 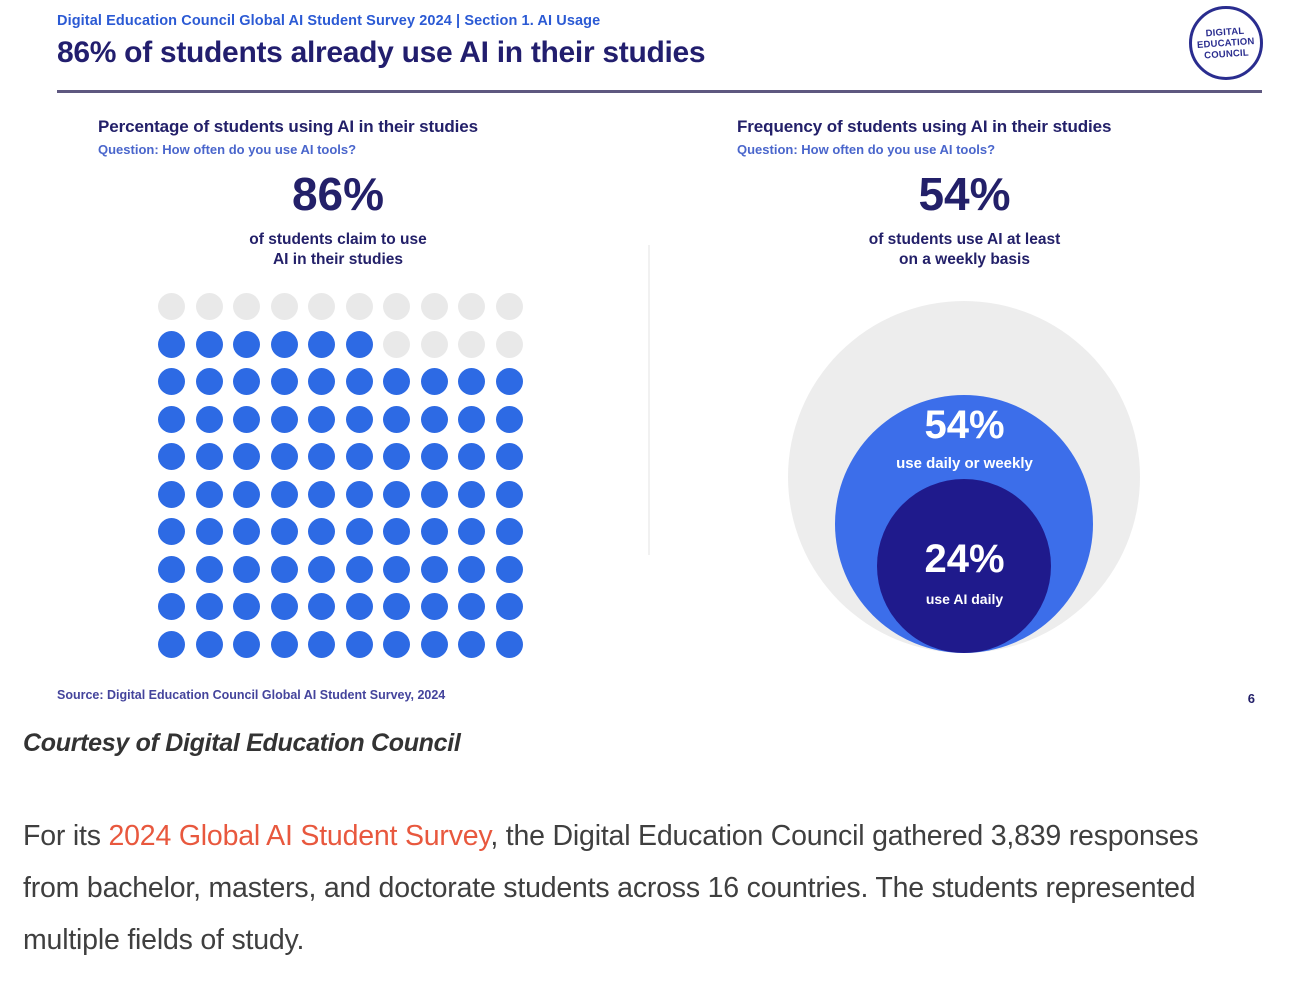 What do you see at coordinates (66, 836) in the screenshot?
I see `paragraph-text-before-link: For its` at bounding box center [66, 836].